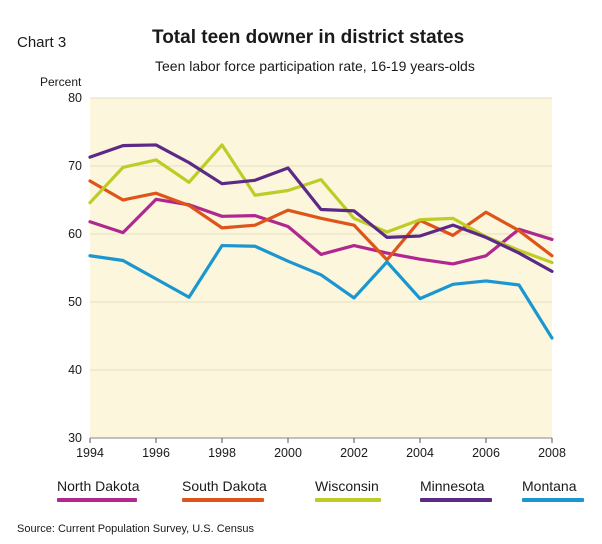 This screenshot has height=544, width=602. I want to click on y-axis-ticks: 30 40 50 60 70 80, so click(75, 268).